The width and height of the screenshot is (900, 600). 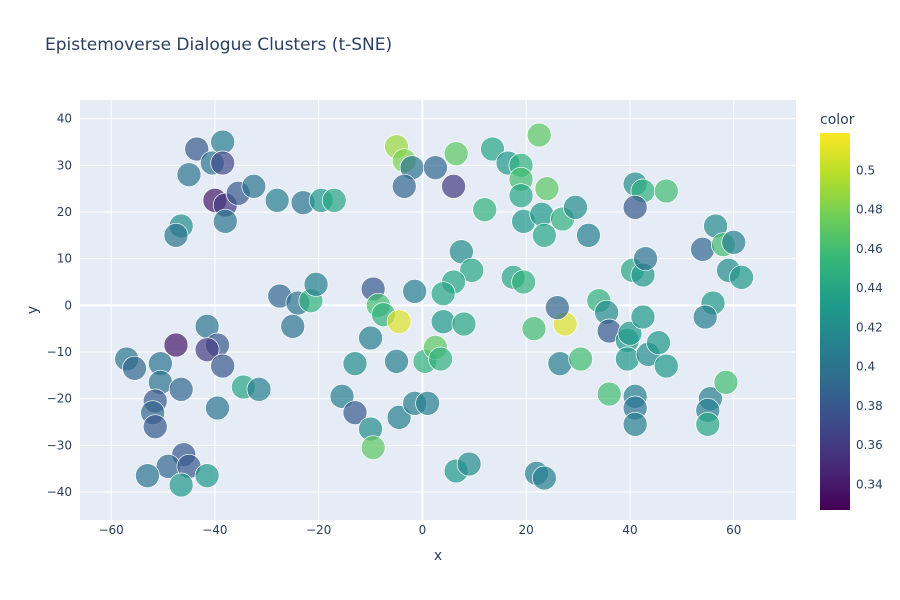 What do you see at coordinates (59, 352) in the screenshot?
I see `y-tick-label: −10` at bounding box center [59, 352].